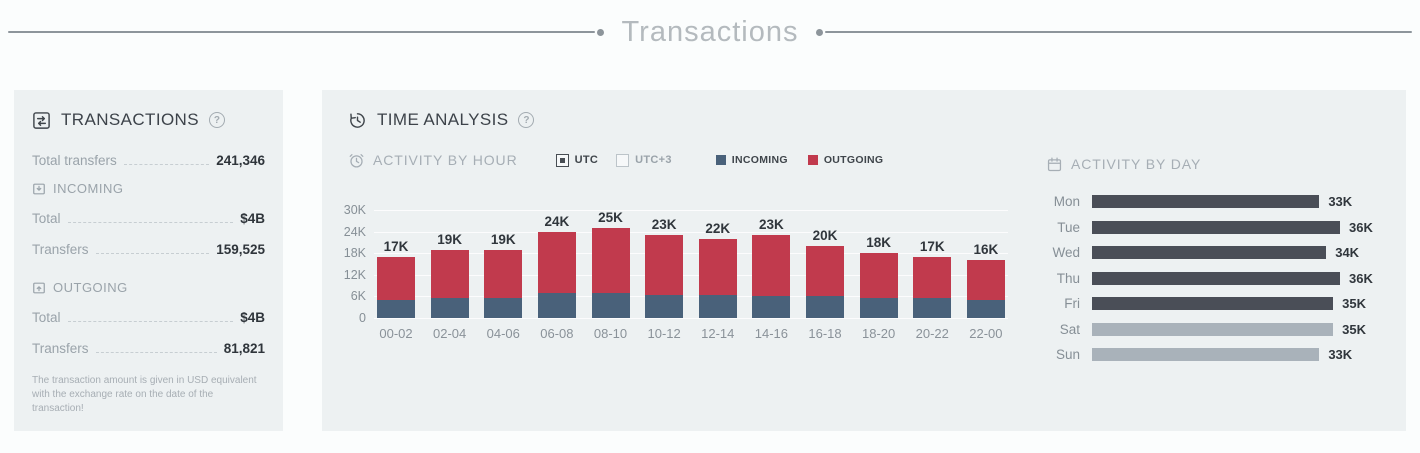 The width and height of the screenshot is (1420, 453). Describe the element at coordinates (503, 275) in the screenshot. I see `hour-bar: 19K 04-06` at that location.